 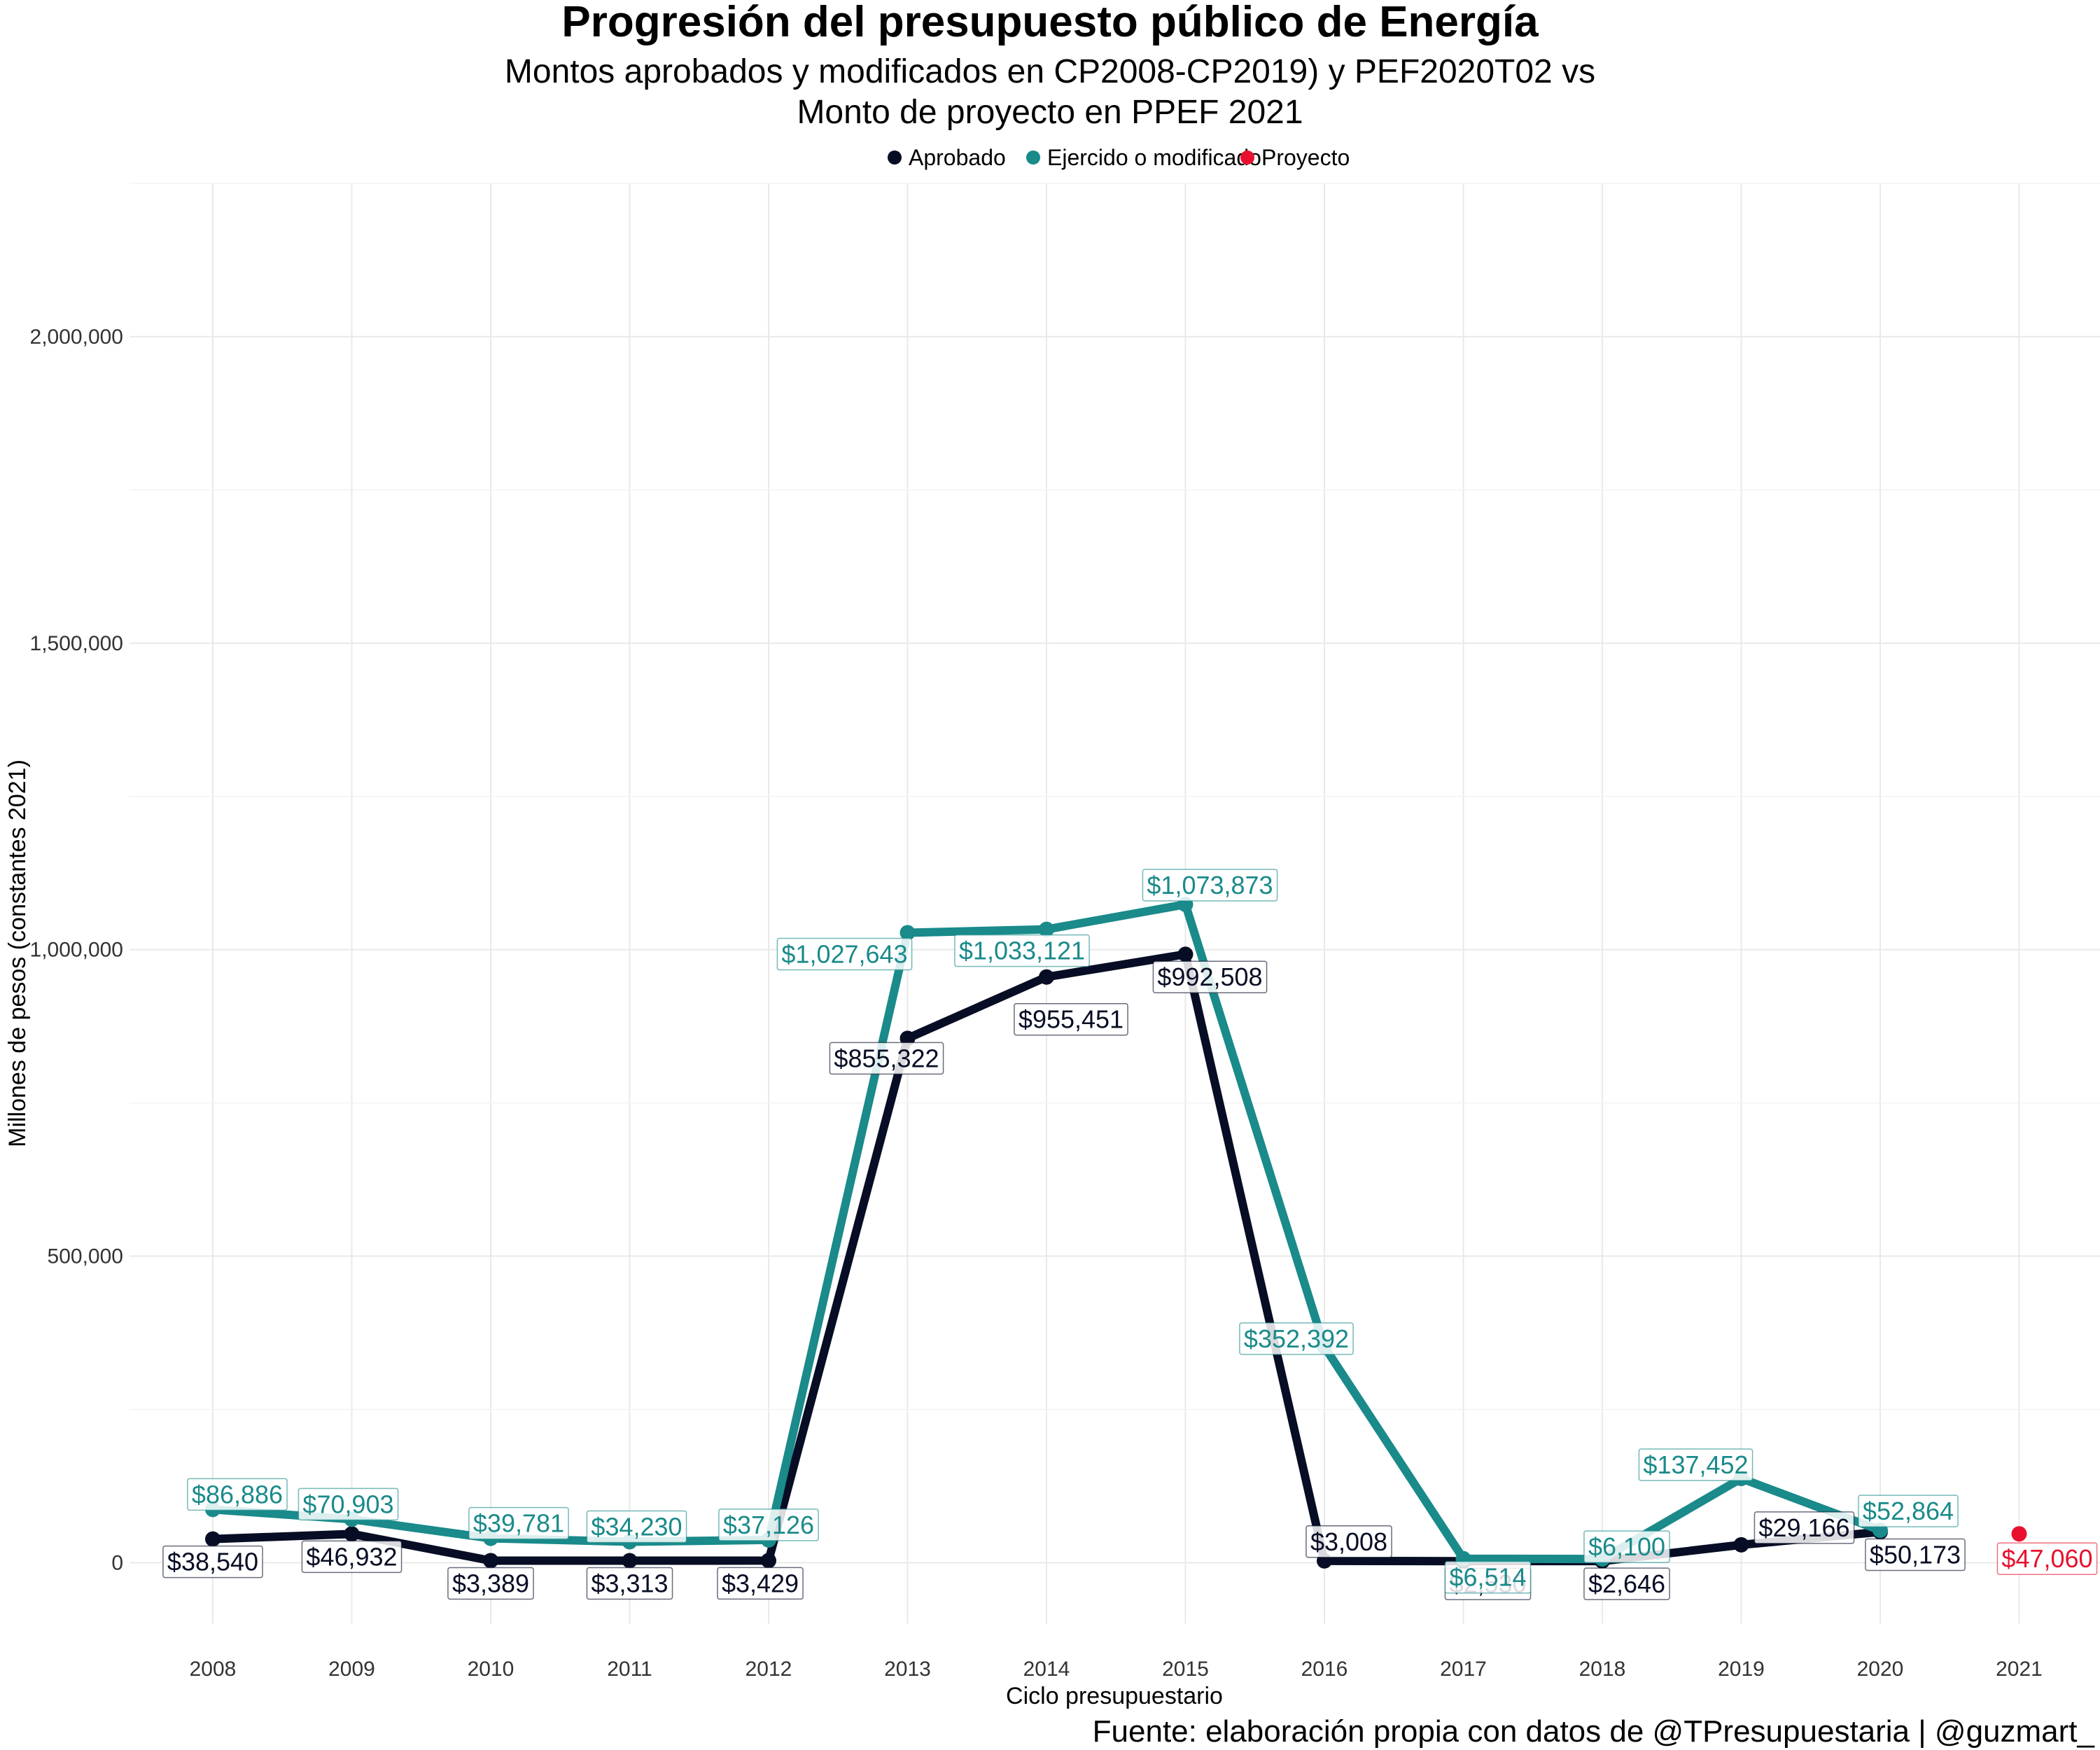 What do you see at coordinates (17, 953) in the screenshot?
I see `y-axis-title: Millones de pesos (constantes 2021)` at bounding box center [17, 953].